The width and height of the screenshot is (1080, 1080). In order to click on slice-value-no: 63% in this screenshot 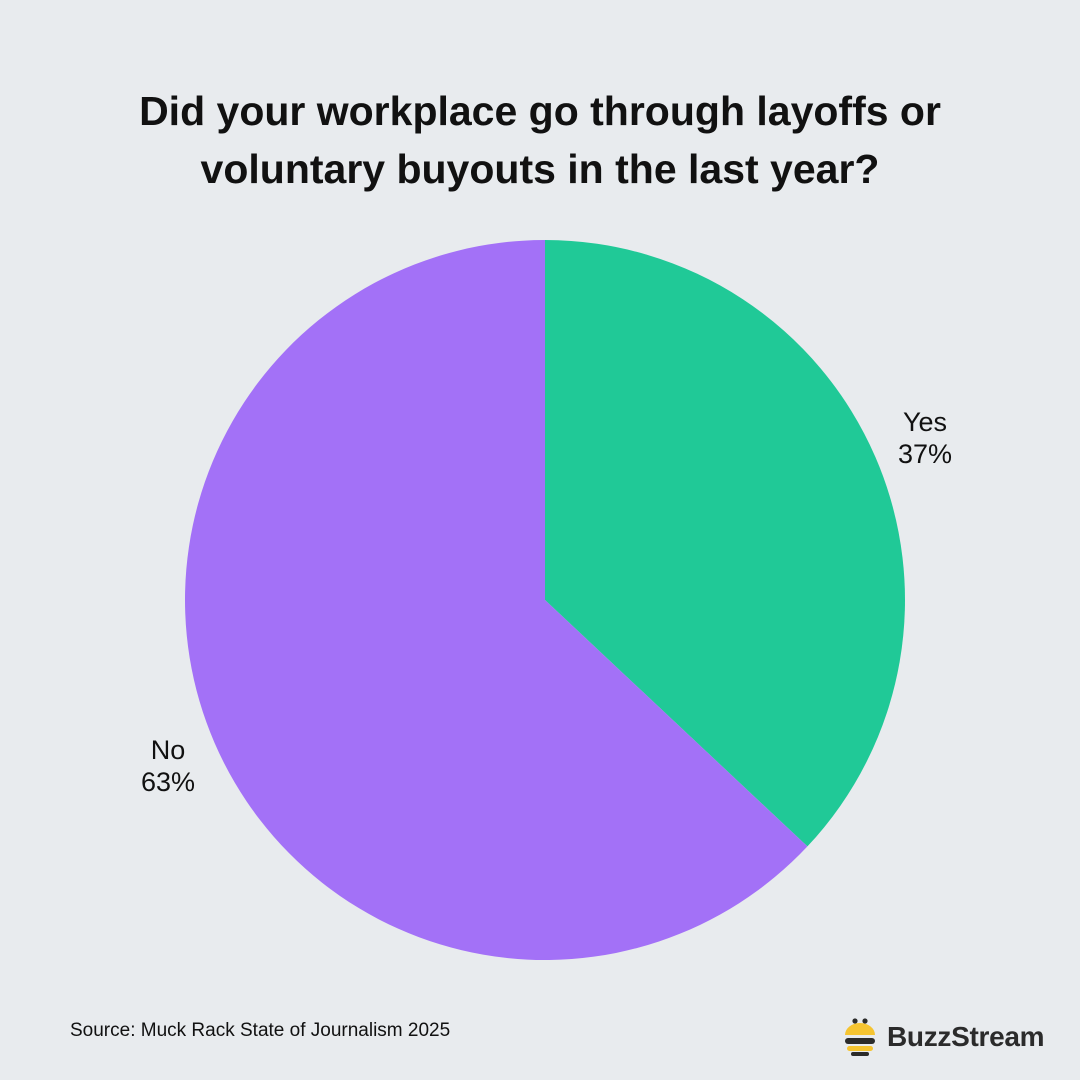, I will do `click(168, 782)`.